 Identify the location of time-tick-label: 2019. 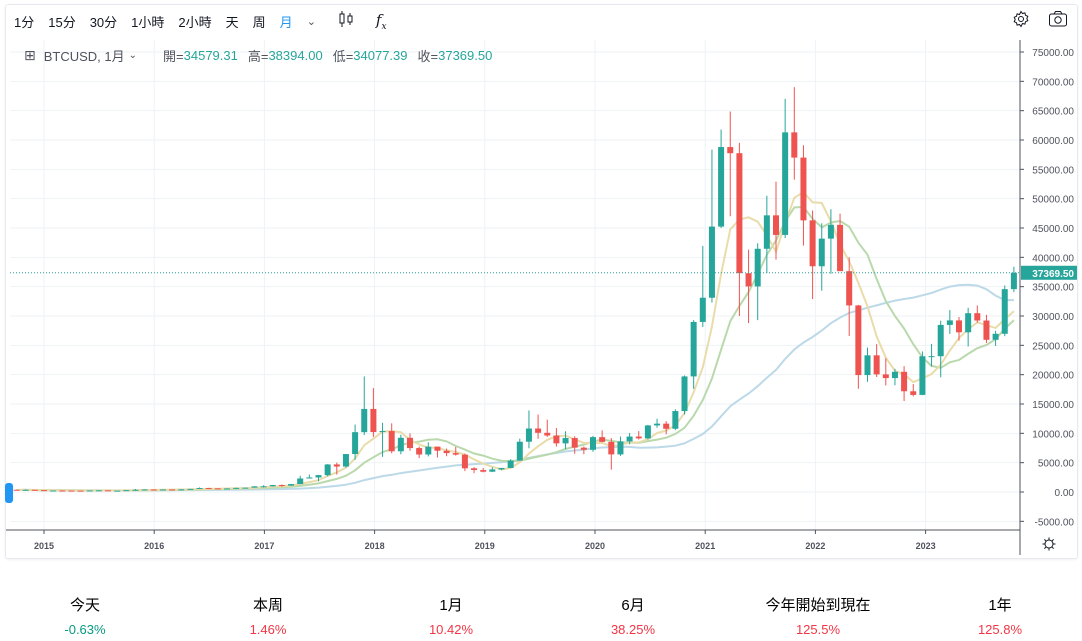
(485, 546).